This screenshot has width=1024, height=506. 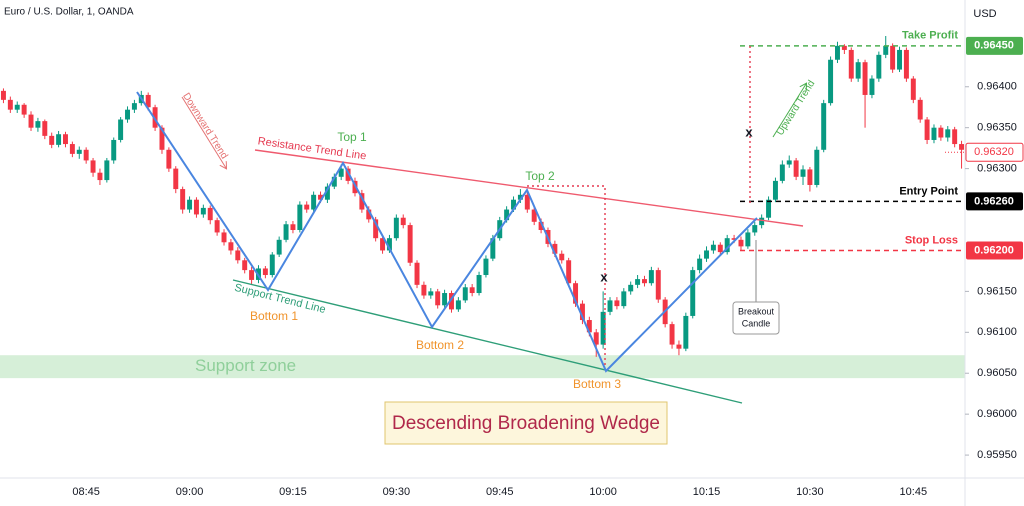 What do you see at coordinates (984, 14) in the screenshot?
I see `y-axis-label: USD` at bounding box center [984, 14].